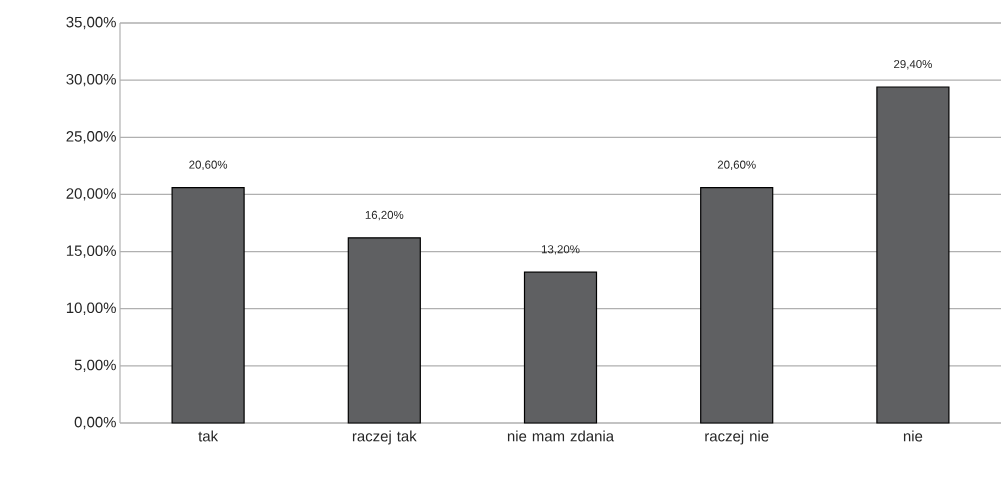 The image size is (1003, 504). Describe the element at coordinates (384, 215) in the screenshot. I see `data-label: 16,20%` at that location.